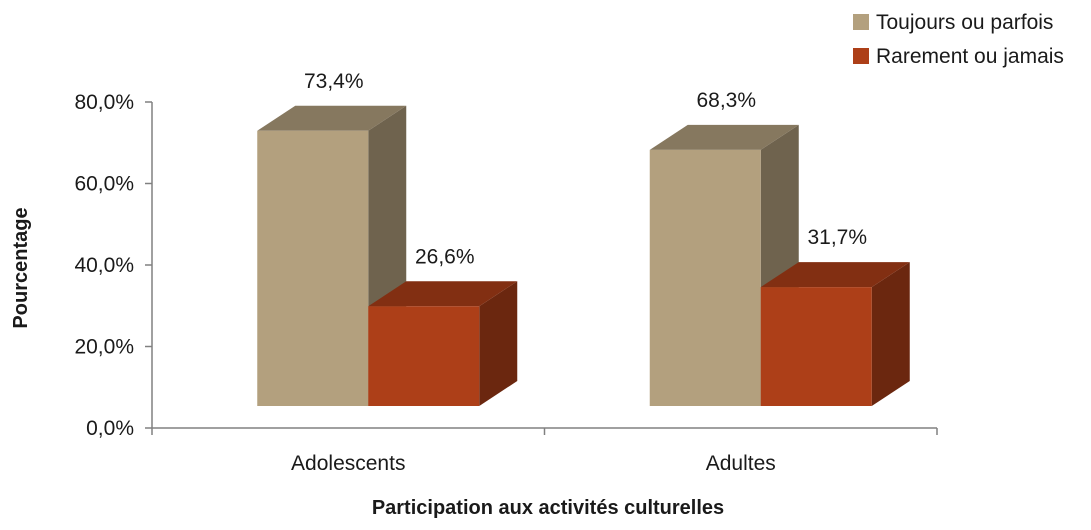 Image resolution: width=1091 pixels, height=530 pixels. What do you see at coordinates (104, 102) in the screenshot?
I see `y-tick-label: 80,0%` at bounding box center [104, 102].